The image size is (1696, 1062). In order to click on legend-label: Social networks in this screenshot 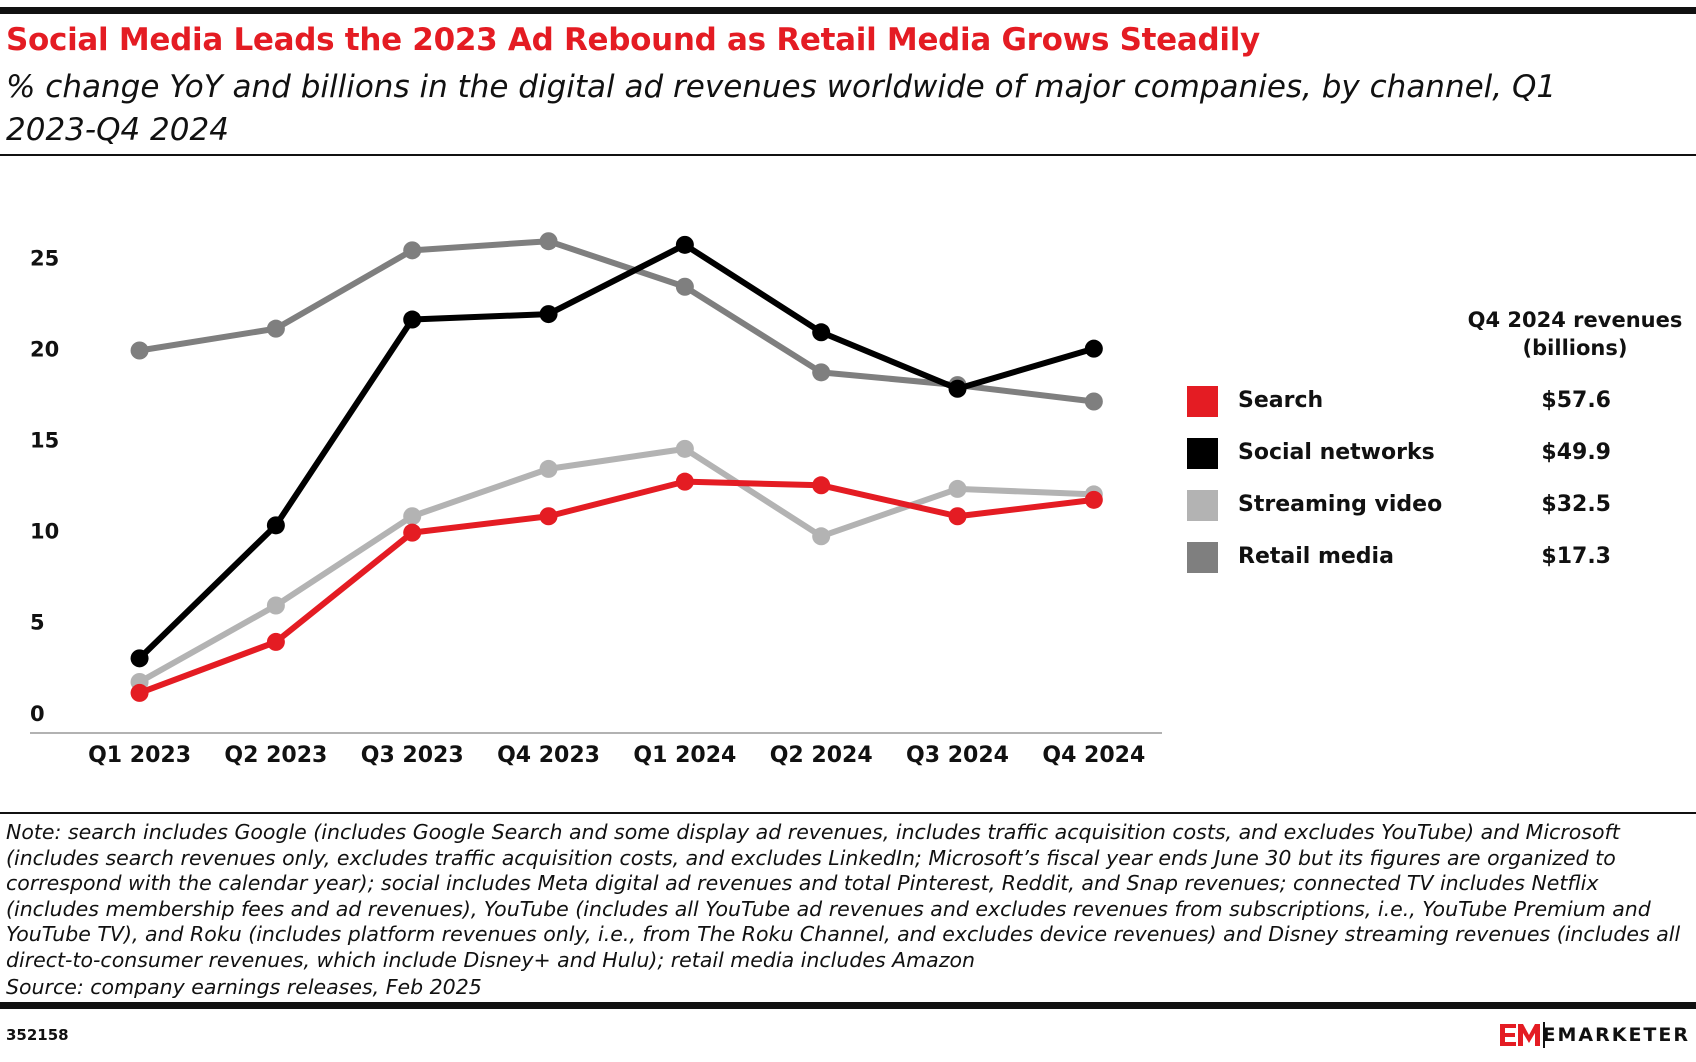, I will do `click(1336, 452)`.